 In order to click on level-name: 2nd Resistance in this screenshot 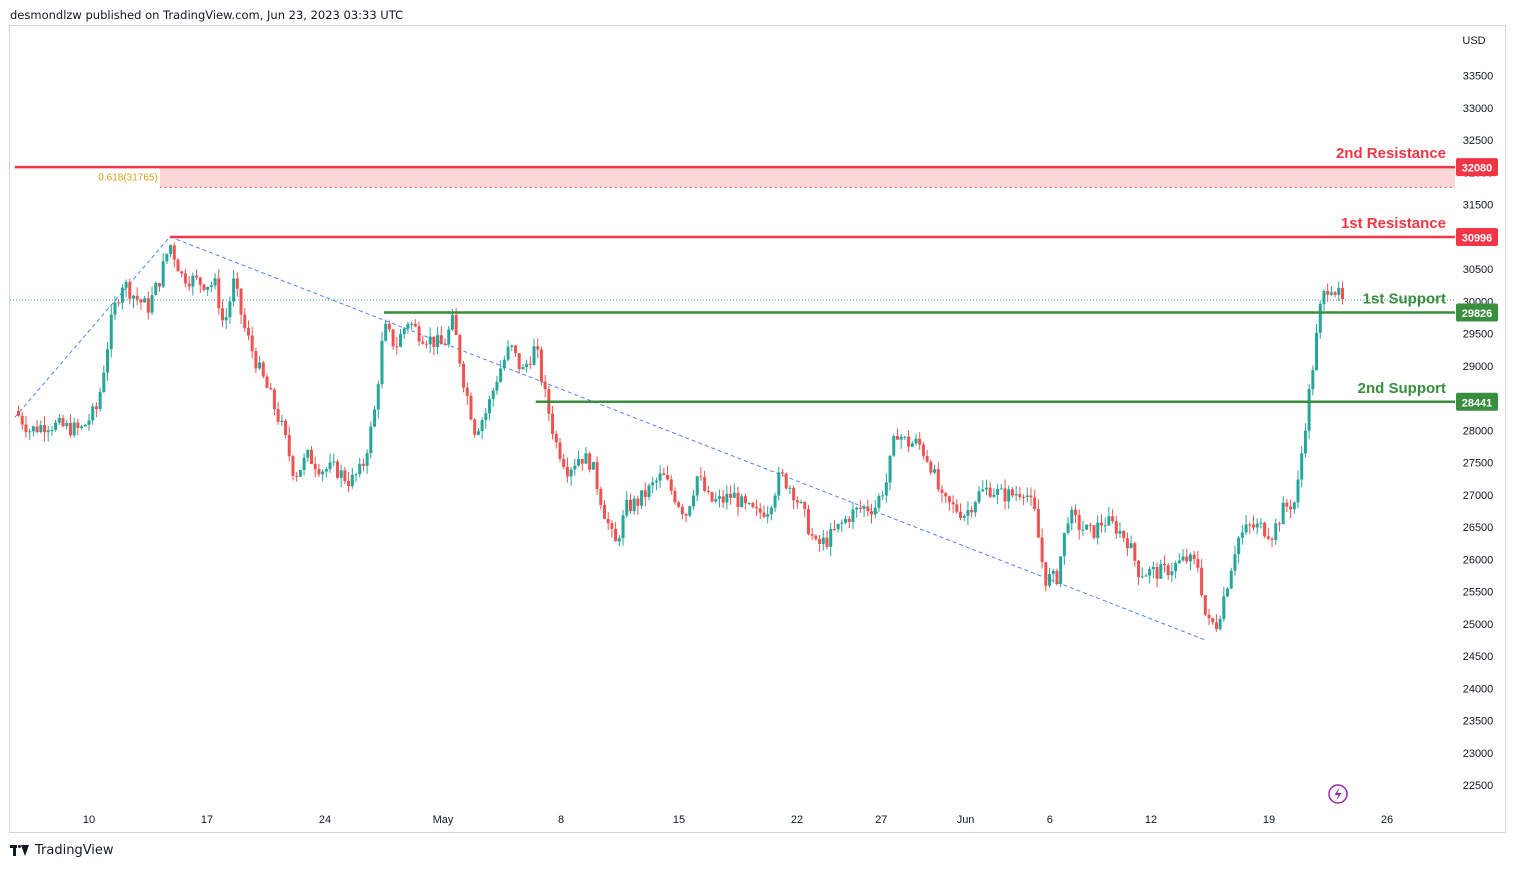, I will do `click(1391, 153)`.